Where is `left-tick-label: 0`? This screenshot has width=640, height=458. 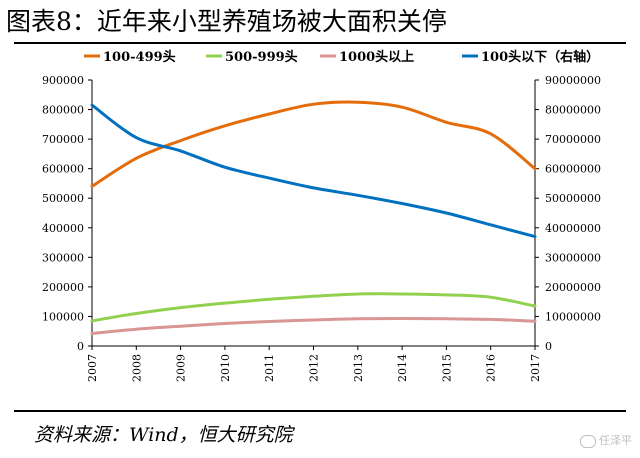 left-tick-label: 0 is located at coordinates (80, 346).